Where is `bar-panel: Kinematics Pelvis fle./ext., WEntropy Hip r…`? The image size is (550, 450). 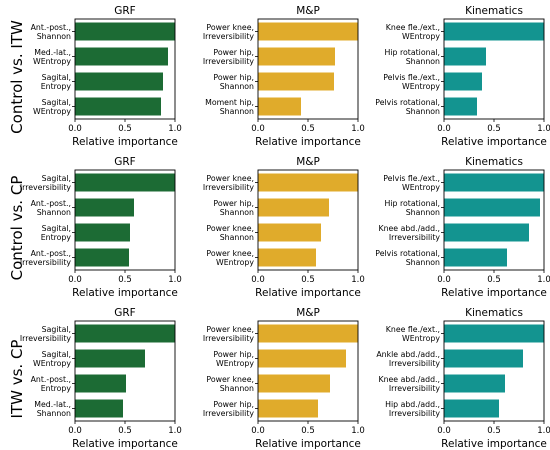
bar-panel: Kinematics Pelvis fle./ext., WEntropy Hip r… is located at coordinates (462, 227).